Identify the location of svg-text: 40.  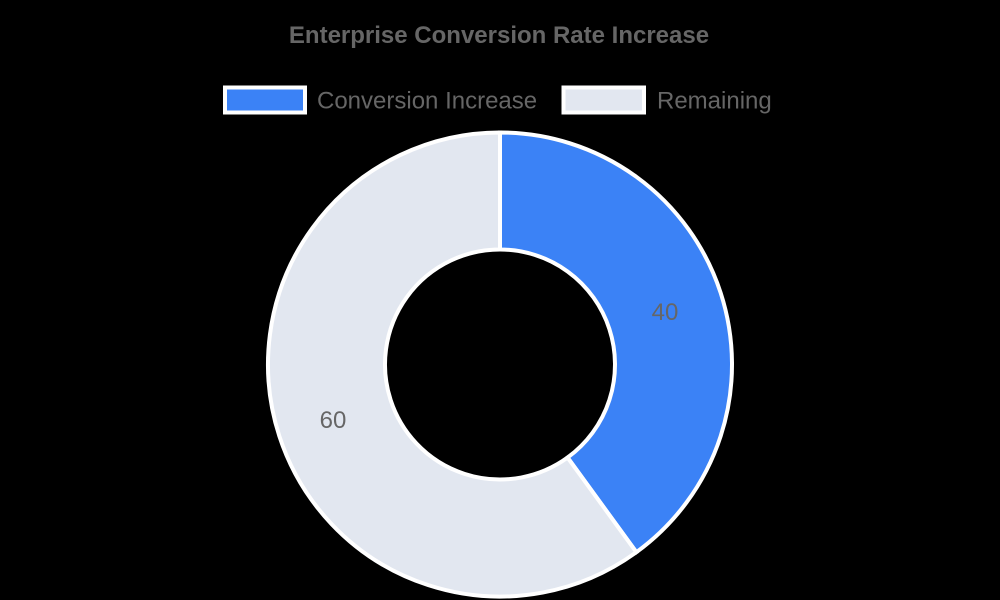
(665, 312).